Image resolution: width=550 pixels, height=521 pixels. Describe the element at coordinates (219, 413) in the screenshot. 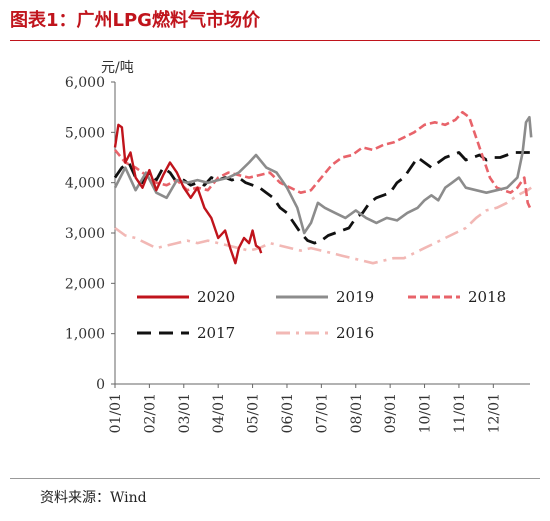

I see `x-tick-label-3: 04/01` at that location.